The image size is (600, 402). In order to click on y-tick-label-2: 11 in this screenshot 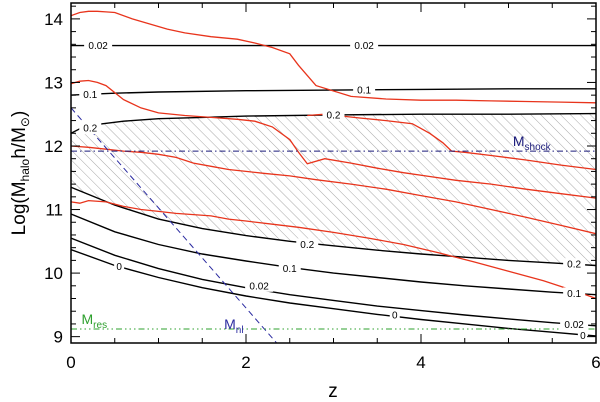, I will do `click(54, 210)`.